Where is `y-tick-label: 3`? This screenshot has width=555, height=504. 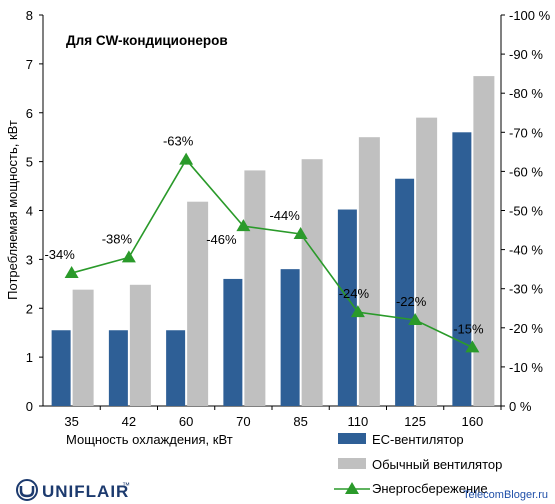 y-tick-label: 3 is located at coordinates (29, 259).